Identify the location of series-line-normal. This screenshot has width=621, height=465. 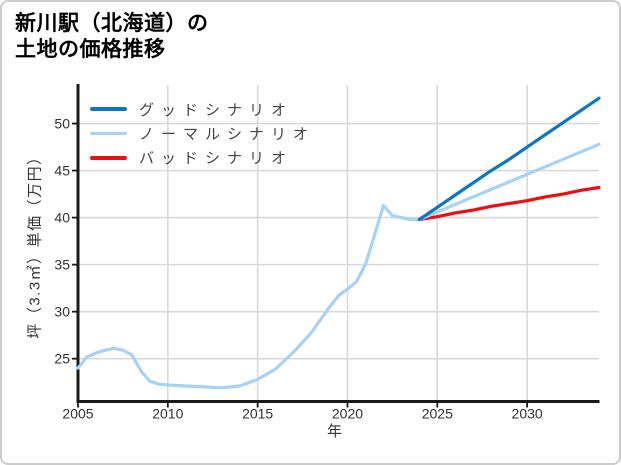
(509, 182).